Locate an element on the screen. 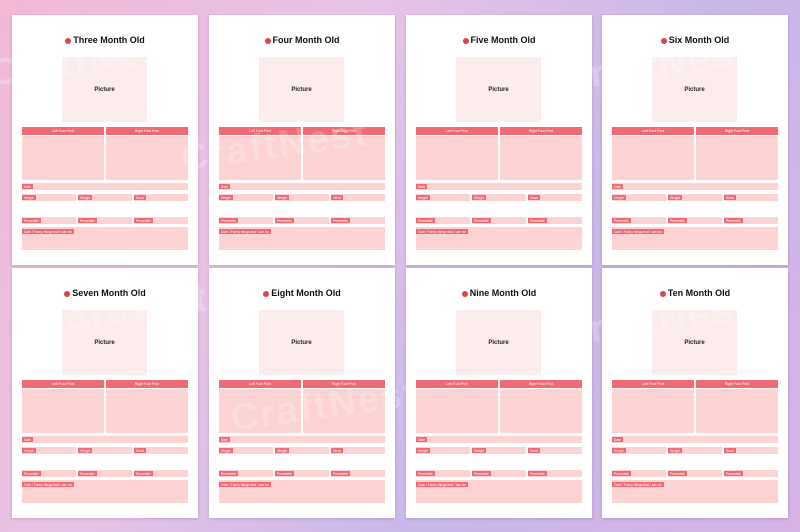 Image resolution: width=800 pixels, height=532 pixels. title-text: Five Month Old is located at coordinates (503, 40).